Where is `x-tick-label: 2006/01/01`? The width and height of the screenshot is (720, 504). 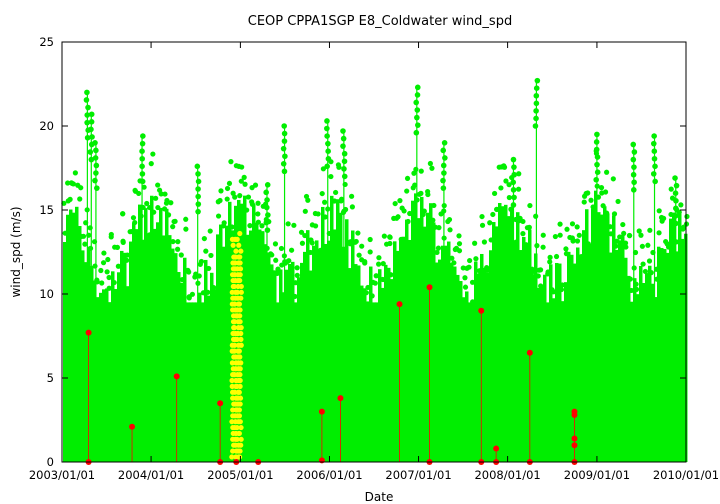
x-tick-label: 2006/01/01 is located at coordinates (329, 475).